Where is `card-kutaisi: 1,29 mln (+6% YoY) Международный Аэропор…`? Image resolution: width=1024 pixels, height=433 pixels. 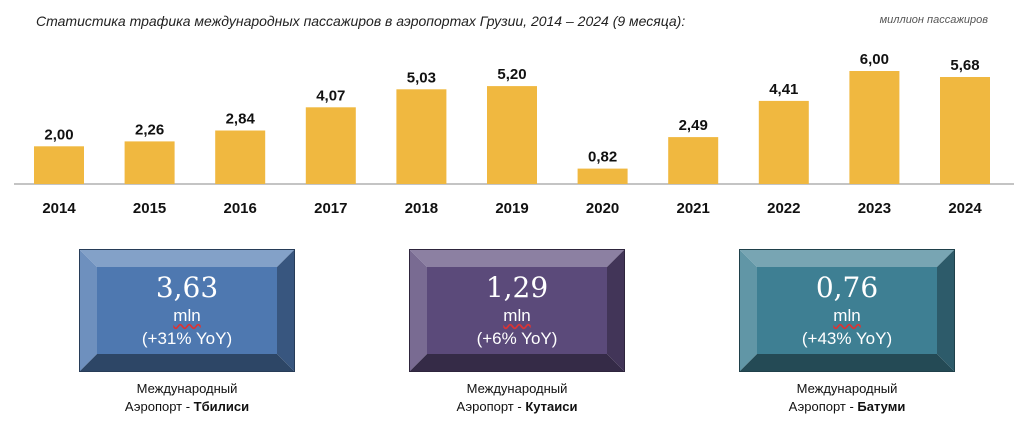
card-kutaisi: 1,29 mln (+6% YoY) Международный Аэропор… is located at coordinates (517, 332).